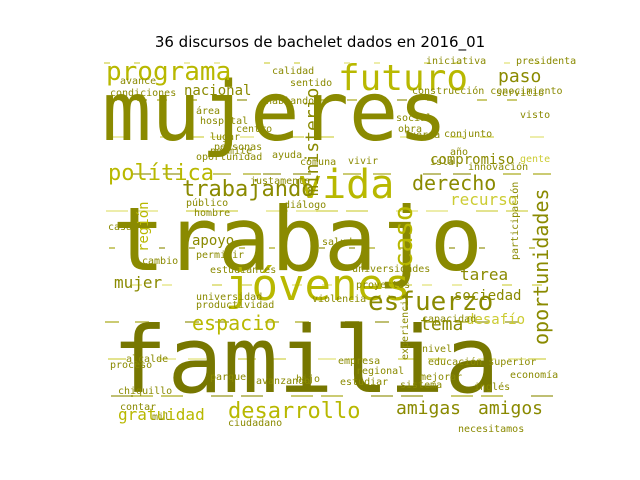 This screenshot has width=640, height=480. I want to click on cloud-word: desarrollo, so click(294, 411).